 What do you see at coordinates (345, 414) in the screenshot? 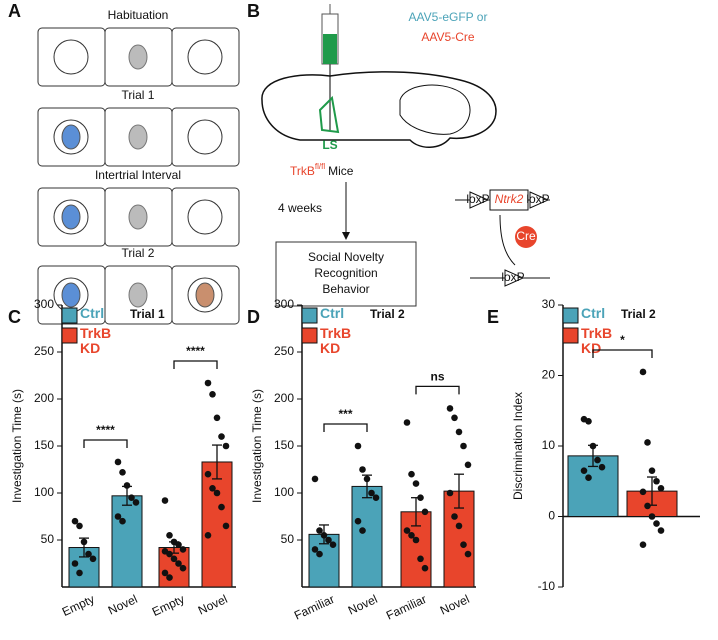
I see `significance-label: ***` at bounding box center [345, 414].